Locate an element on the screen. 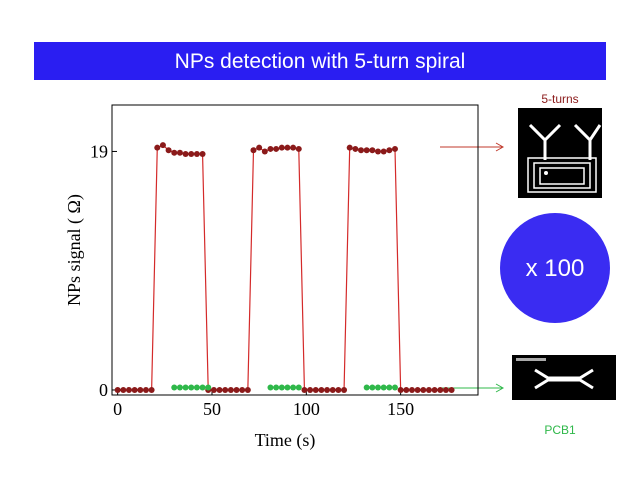  x-axis-label: Time (s) is located at coordinates (285, 440).